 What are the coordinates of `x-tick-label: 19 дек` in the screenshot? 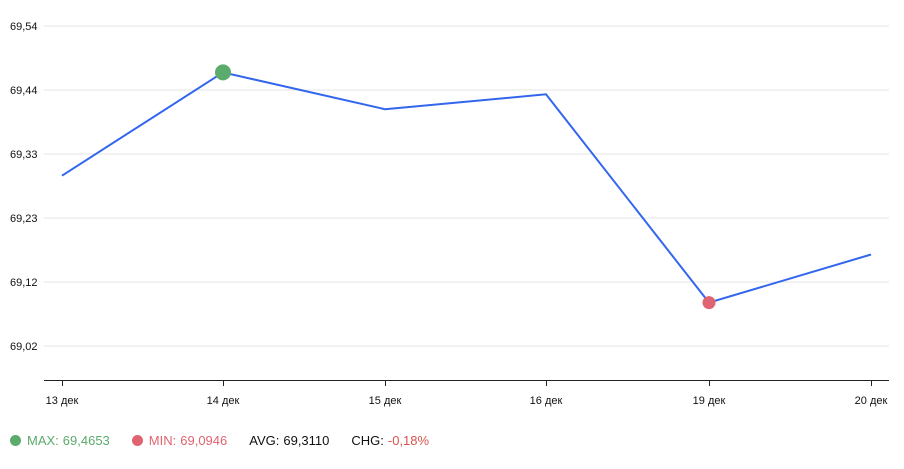 It's located at (709, 401).